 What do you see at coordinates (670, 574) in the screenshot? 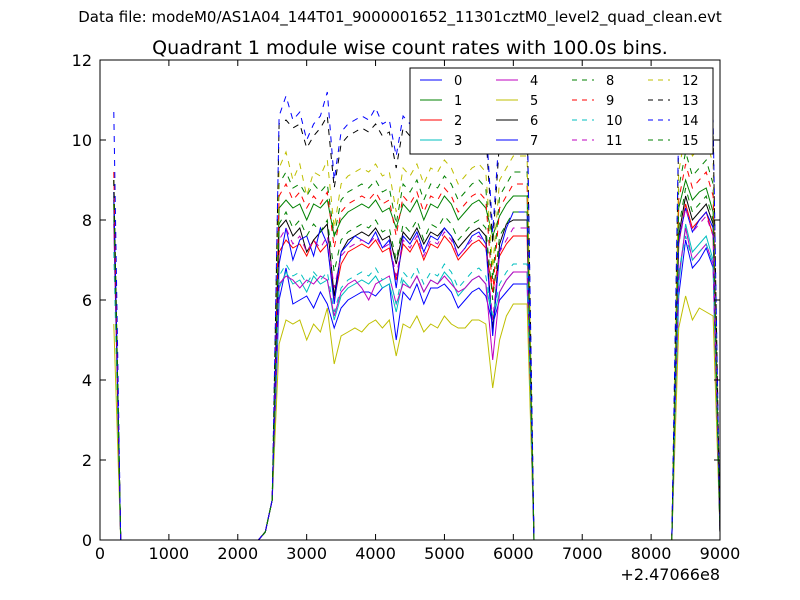
I see `x-offset-label: +2.47066e8` at bounding box center [670, 574].